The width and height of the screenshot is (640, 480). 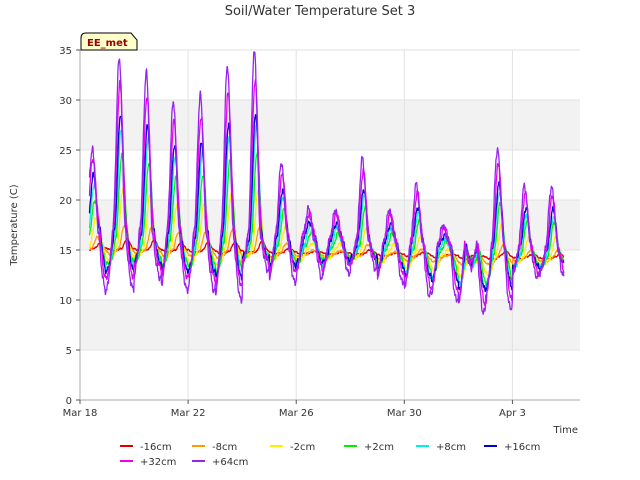 I want to click on legend-label: +32cm, so click(x=158, y=462).